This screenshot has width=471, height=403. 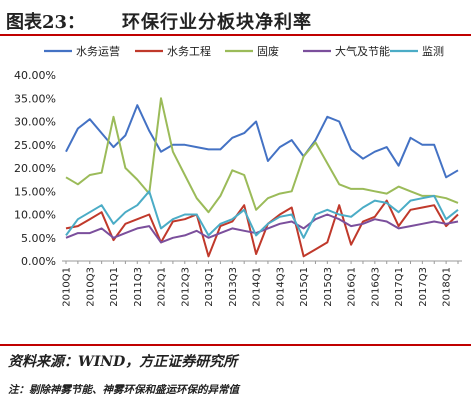 I want to click on x-tick-label: 2012Q3, so click(x=185, y=287).